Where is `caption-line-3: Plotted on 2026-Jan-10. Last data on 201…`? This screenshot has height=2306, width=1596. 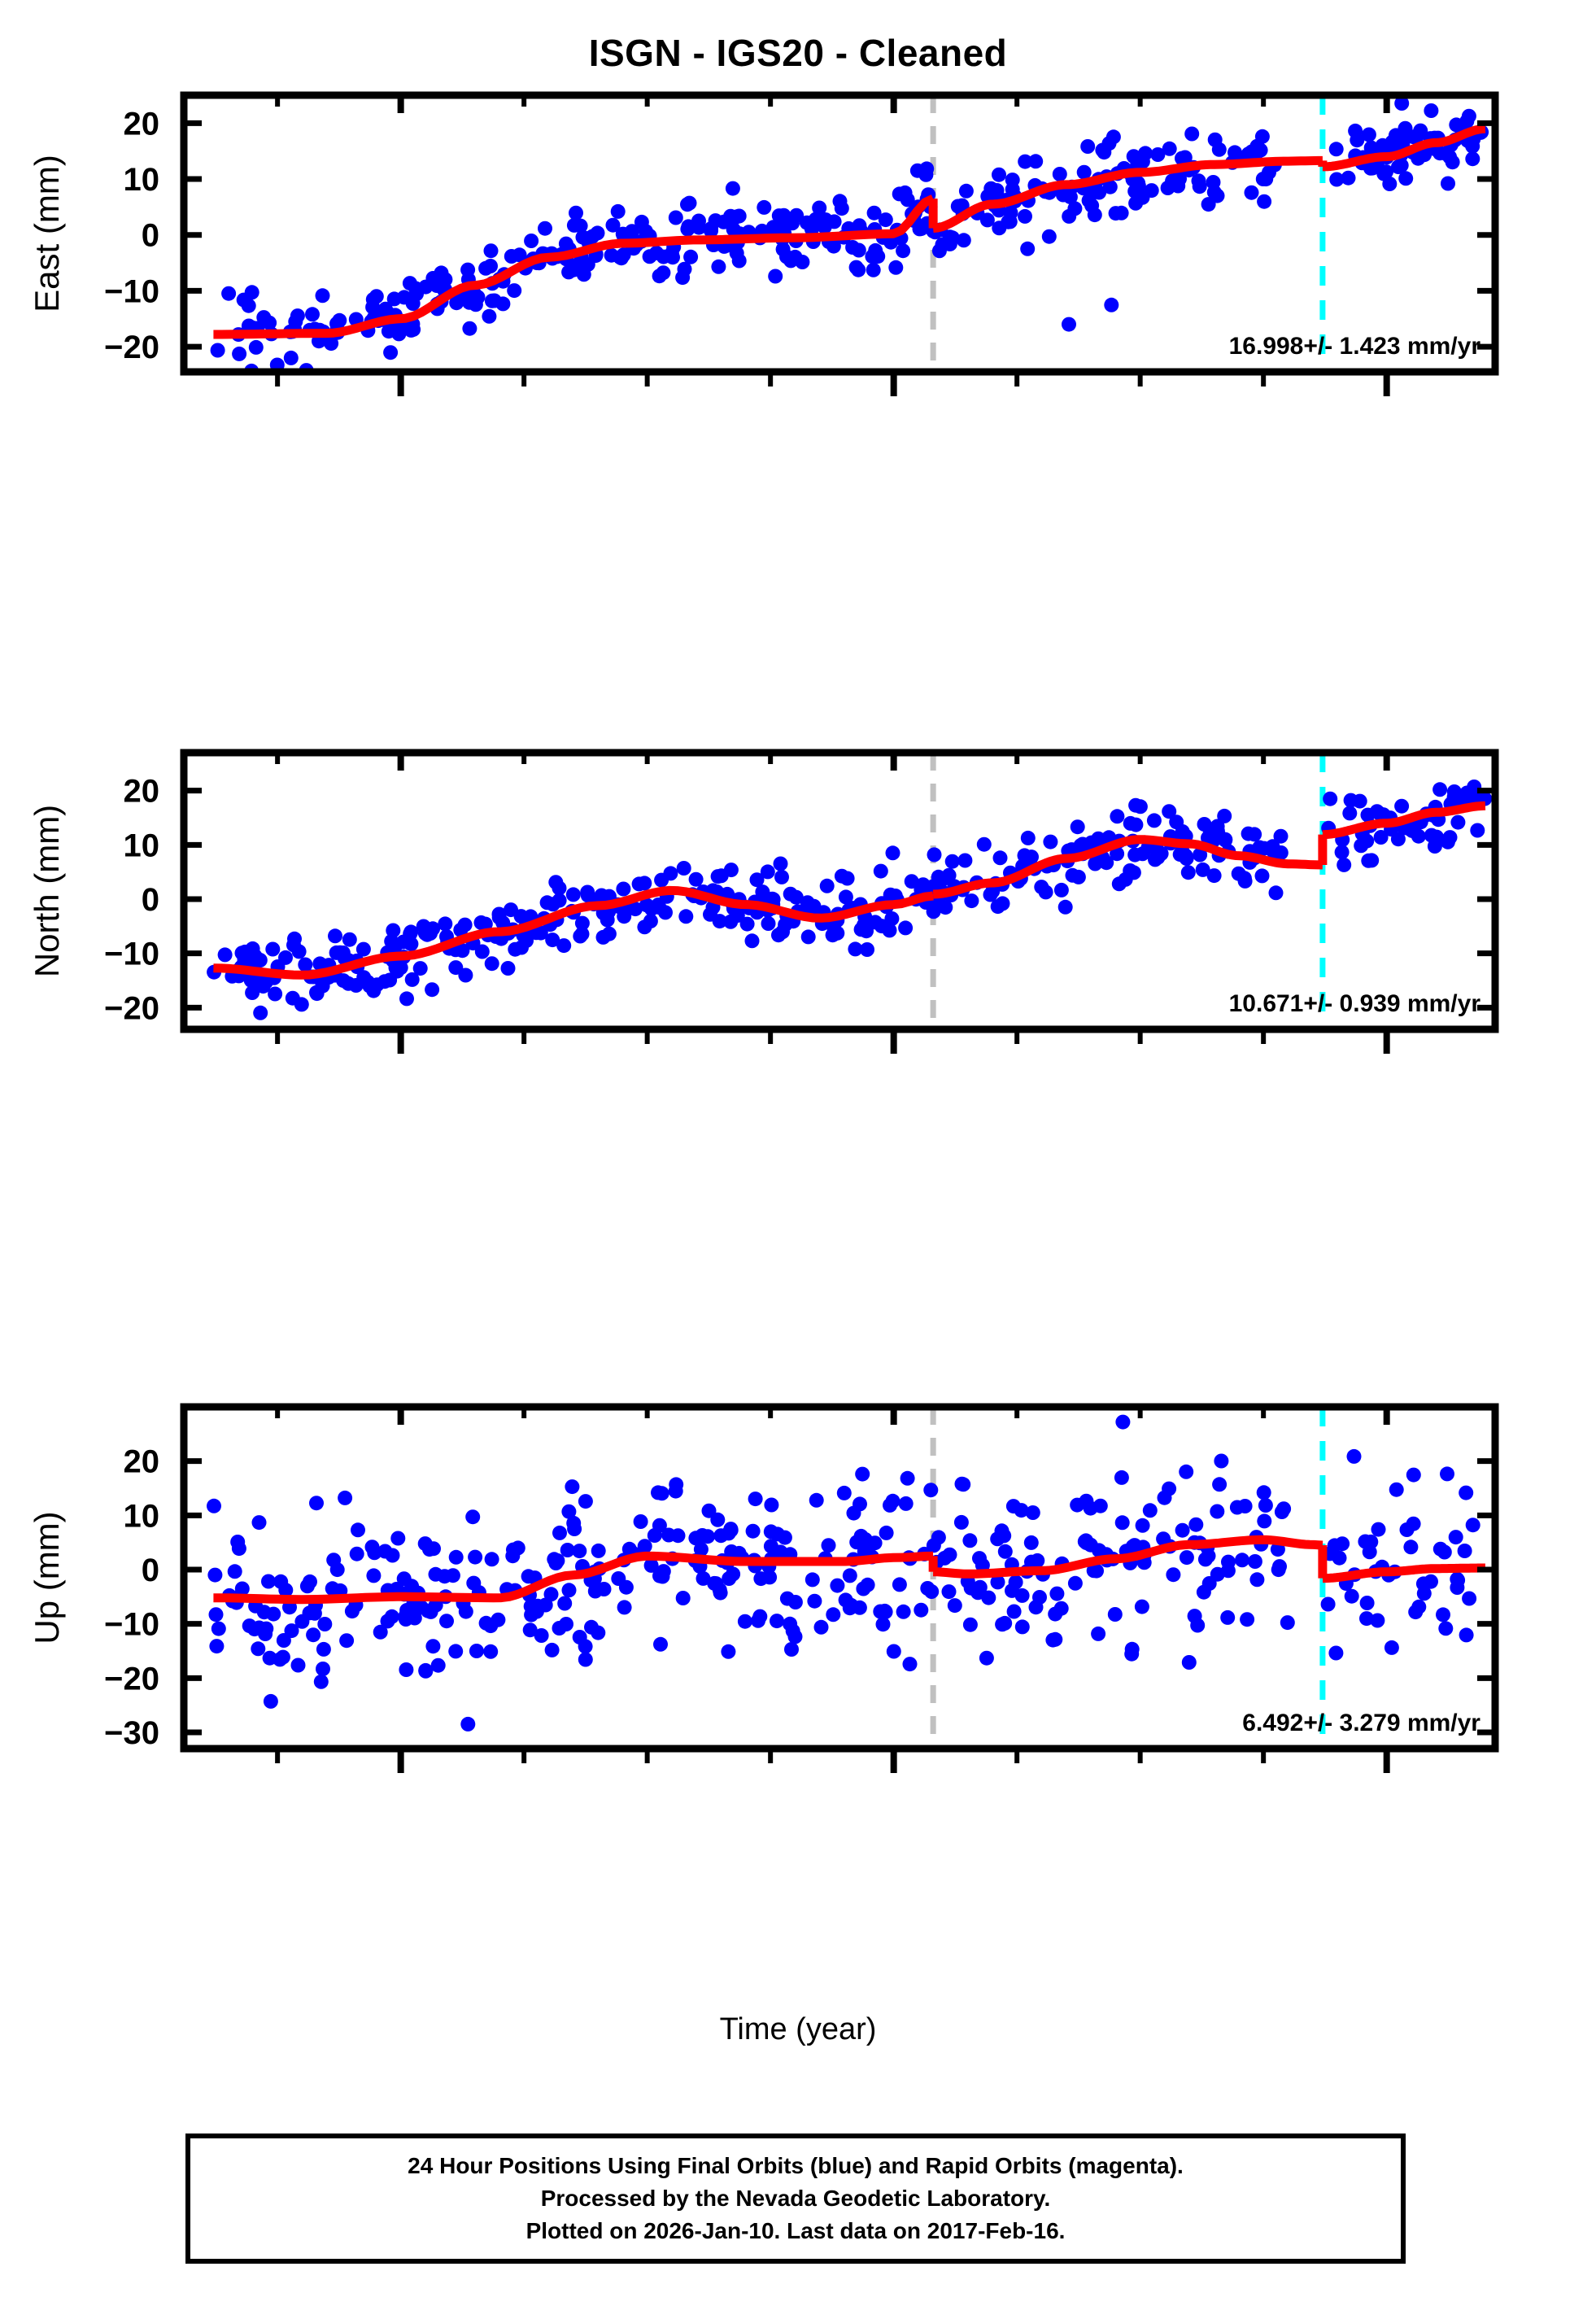 caption-line-3: Plotted on 2026-Jan-10. Last data on 201… is located at coordinates (795, 2230).